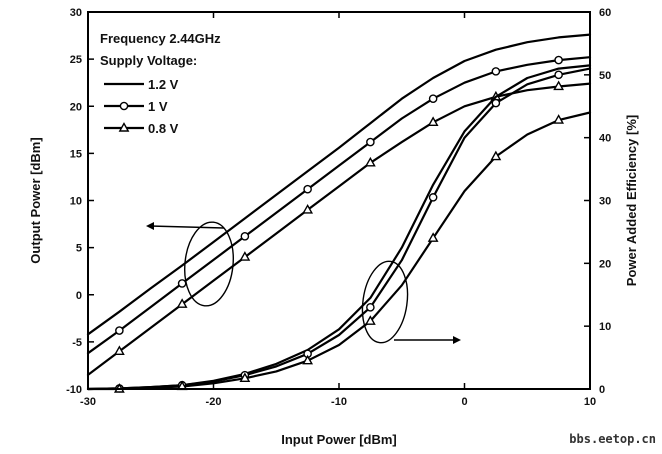 The height and width of the screenshot is (454, 662). I want to click on y-right-tick-label: 40, so click(605, 139).